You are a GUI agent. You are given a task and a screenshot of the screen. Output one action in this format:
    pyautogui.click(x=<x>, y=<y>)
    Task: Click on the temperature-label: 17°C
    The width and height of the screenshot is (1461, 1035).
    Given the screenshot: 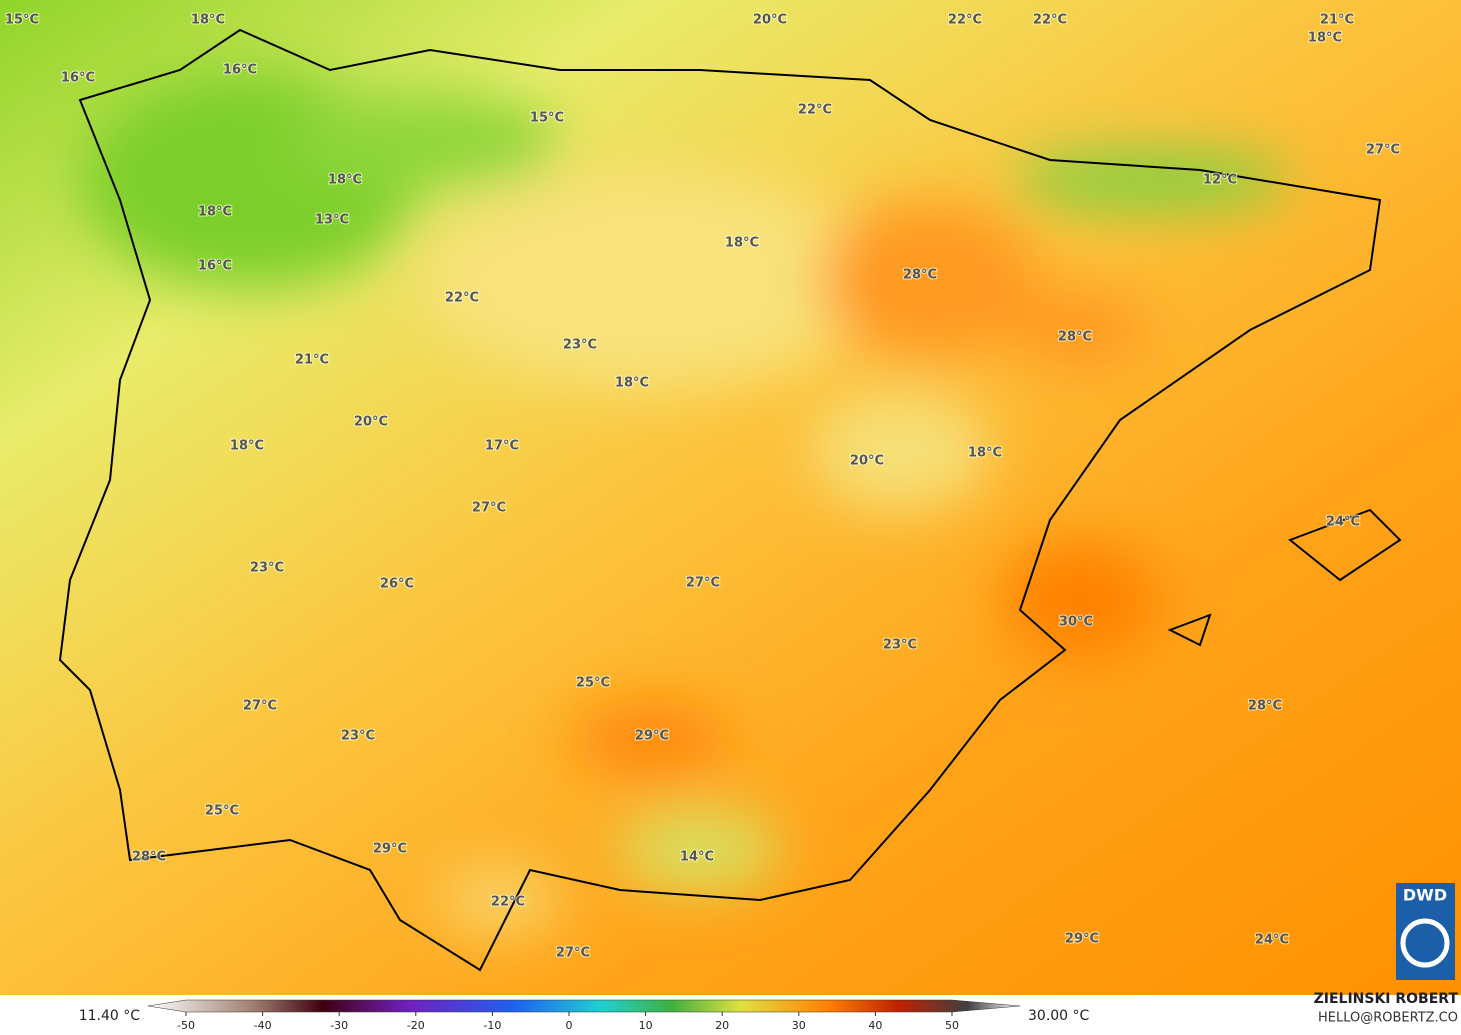 What is the action you would take?
    pyautogui.click(x=502, y=446)
    